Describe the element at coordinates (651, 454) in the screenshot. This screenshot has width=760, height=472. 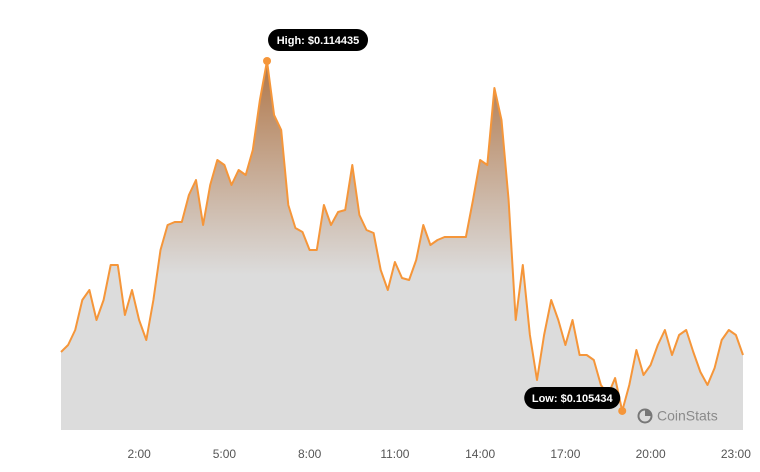
I see `x-tick-label: 20:00` at that location.